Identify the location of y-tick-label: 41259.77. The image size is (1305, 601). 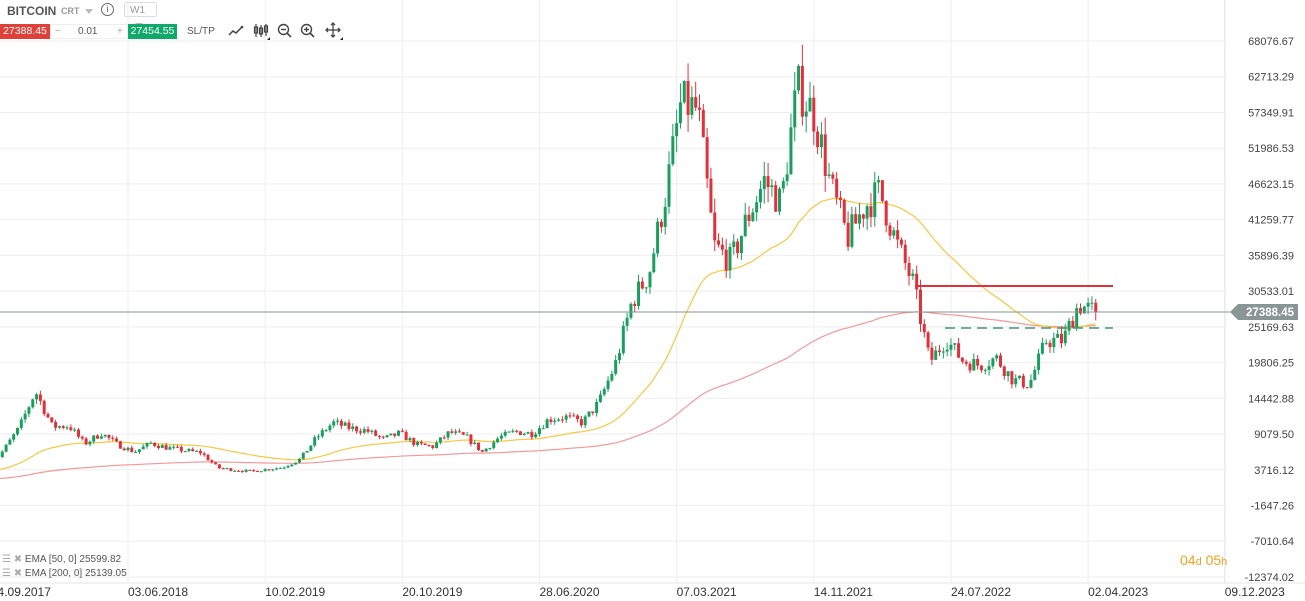
(1271, 221).